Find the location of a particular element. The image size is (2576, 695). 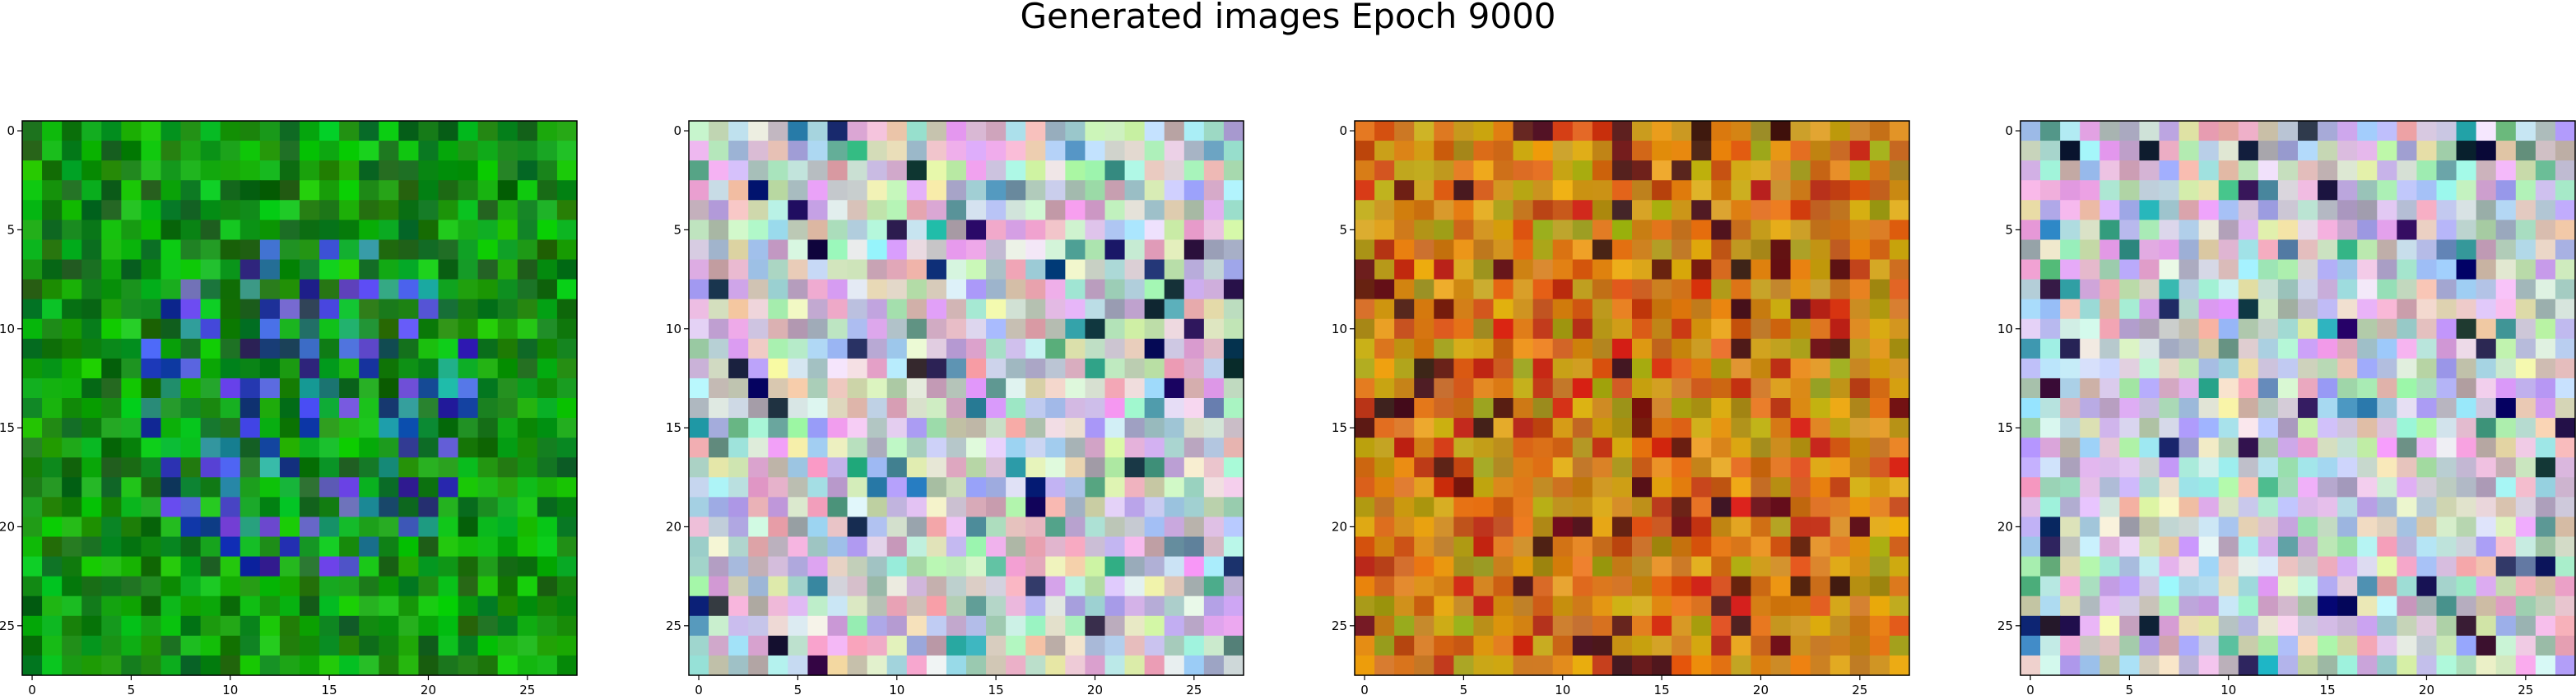

y-tick-label: 15 is located at coordinates (7, 427).